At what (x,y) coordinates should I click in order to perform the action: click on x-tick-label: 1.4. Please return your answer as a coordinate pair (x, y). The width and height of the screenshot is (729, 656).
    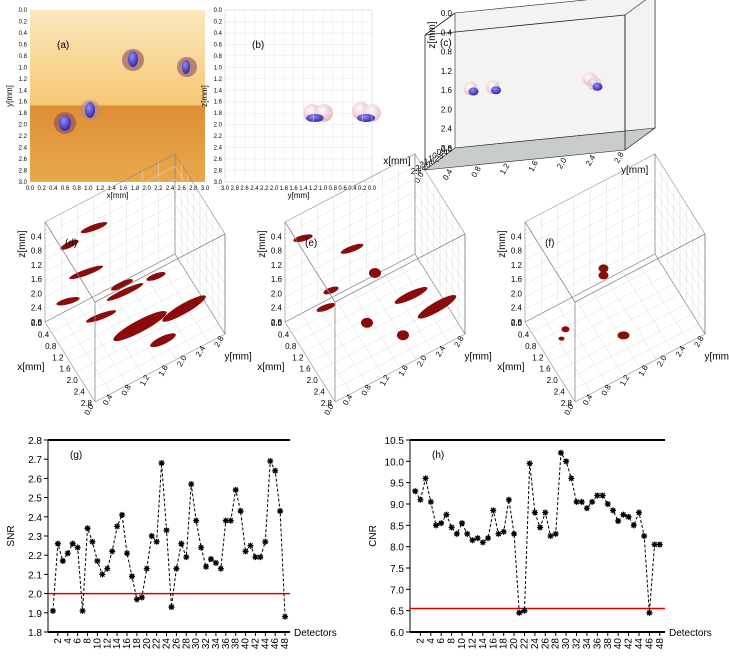
    Looking at the image, I should click on (303, 189).